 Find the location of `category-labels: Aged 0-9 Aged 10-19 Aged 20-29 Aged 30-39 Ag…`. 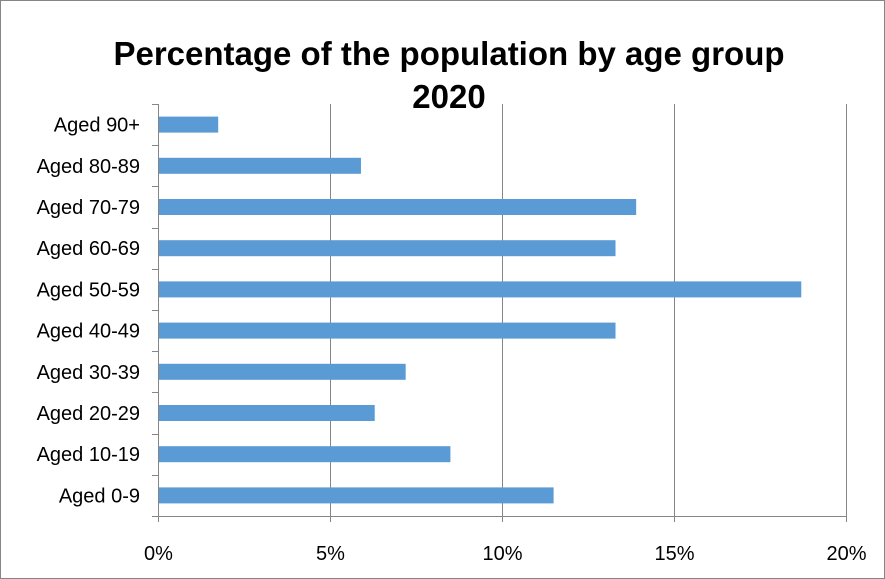

category-labels: Aged 0-9 Aged 10-19 Aged 20-29 Aged 30-39 Ag… is located at coordinates (88, 311).